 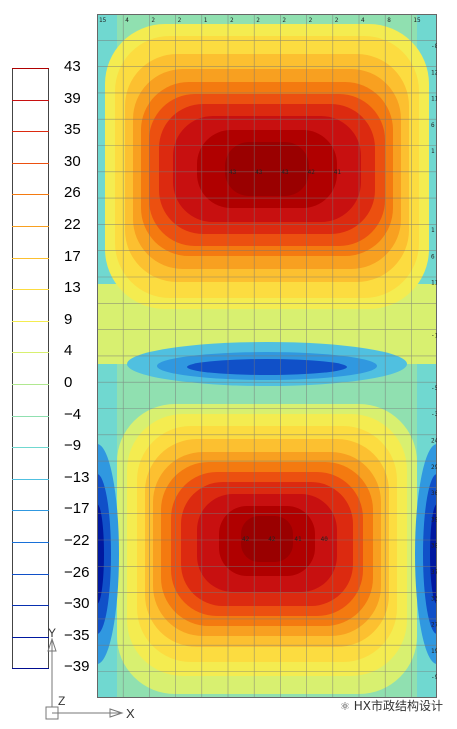 I want to click on grid-value-label: 29, so click(x=434, y=467).